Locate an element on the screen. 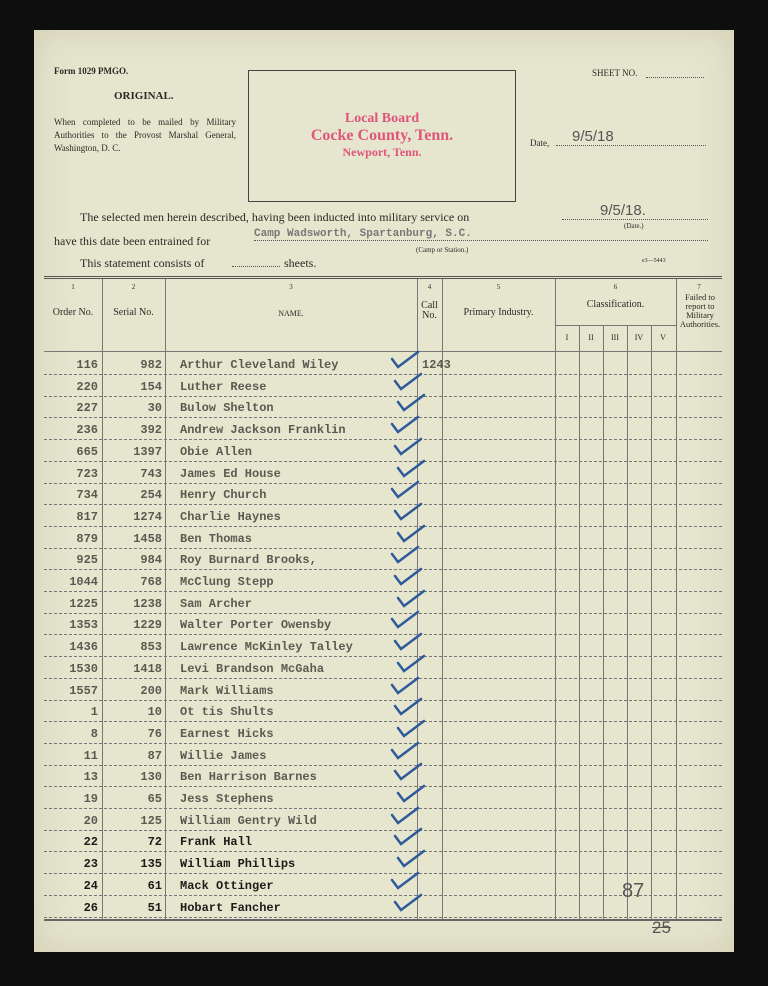 Image resolution: width=768 pixels, height=986 pixels. entrained-text: have this date been entrained for is located at coordinates (132, 241).